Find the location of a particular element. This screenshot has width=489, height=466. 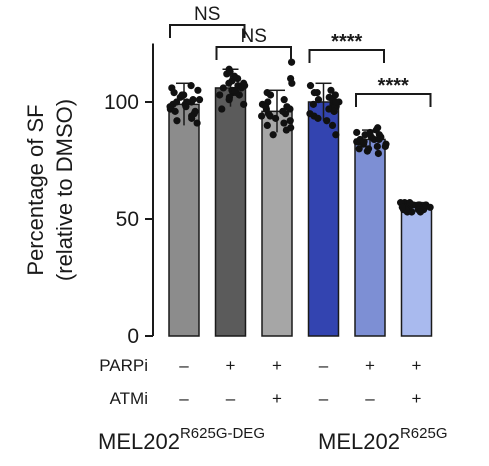

significance-label: NS is located at coordinates (254, 36).